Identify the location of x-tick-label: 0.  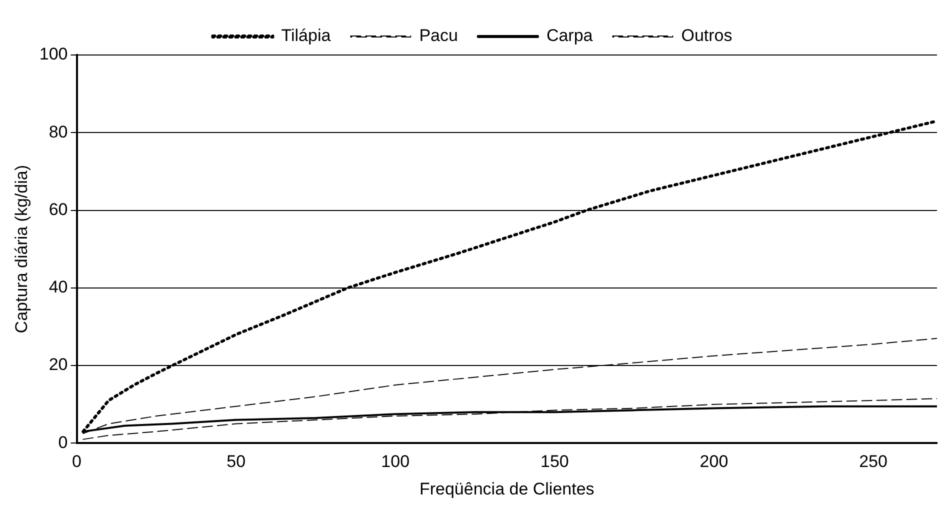
(77, 462).